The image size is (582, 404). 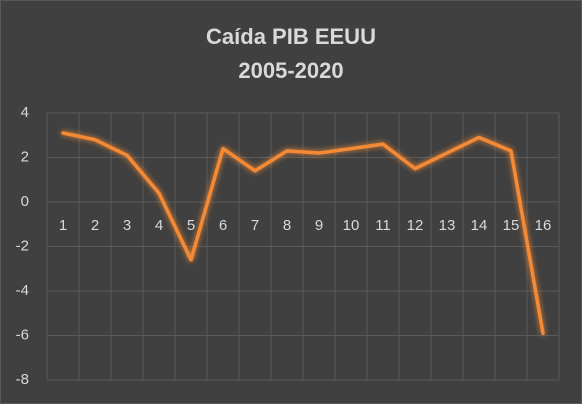 What do you see at coordinates (25, 112) in the screenshot?
I see `y-tick-label: 4` at bounding box center [25, 112].